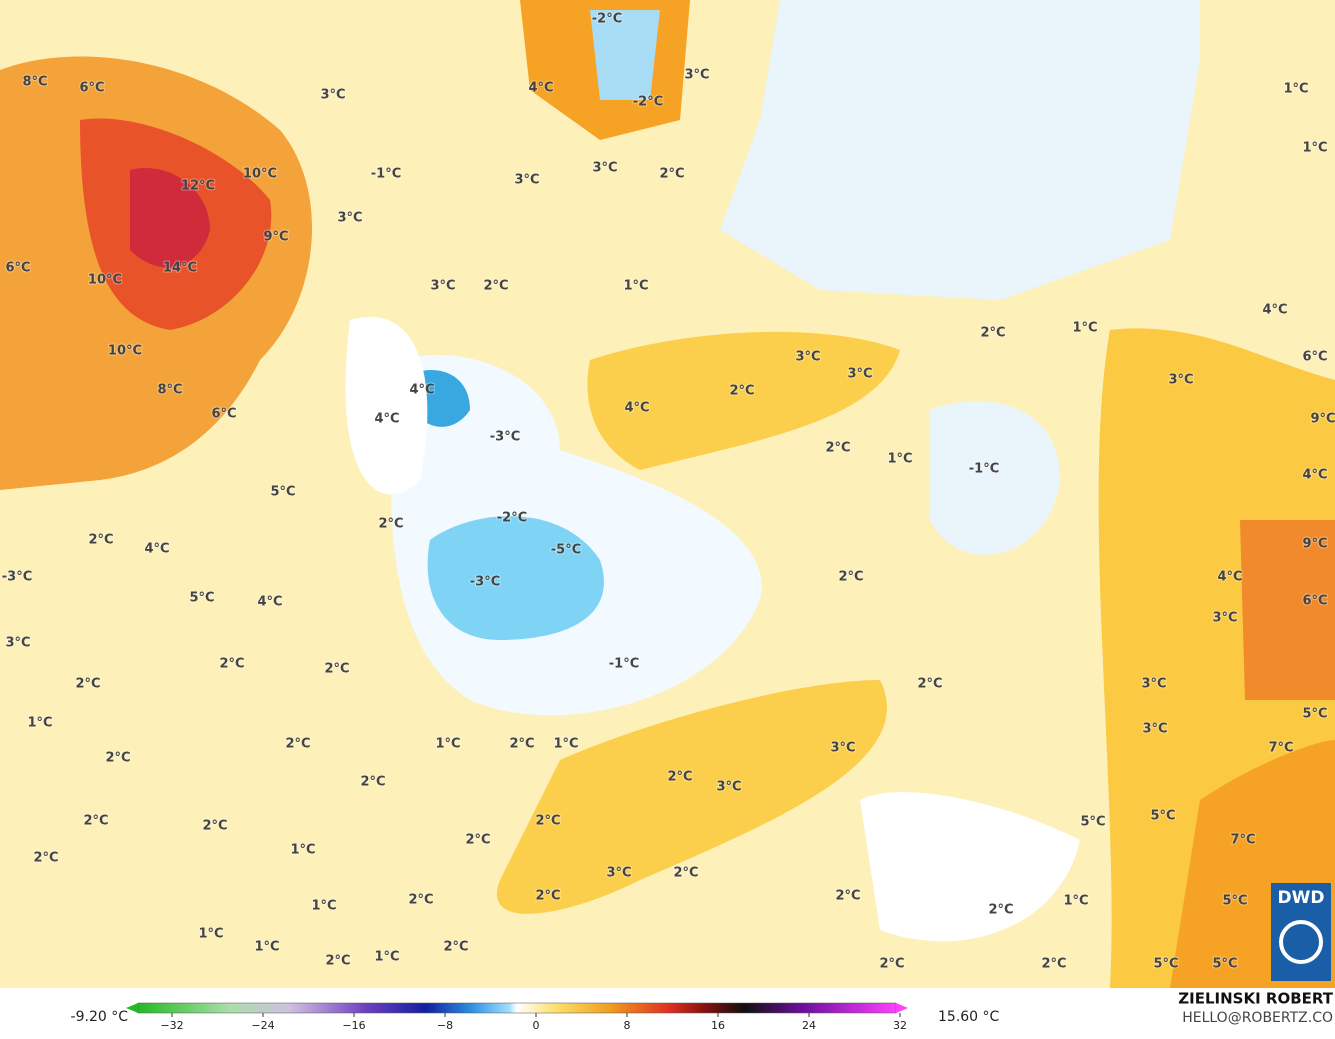  Describe the element at coordinates (517, 1008) in the screenshot. I see `colorbar` at that location.